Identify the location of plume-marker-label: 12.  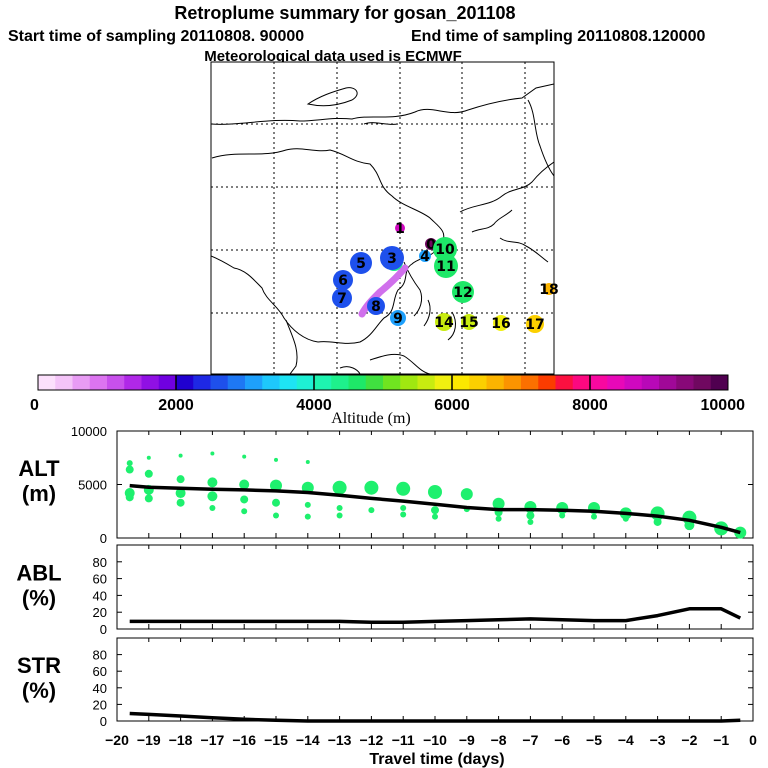
(462, 293).